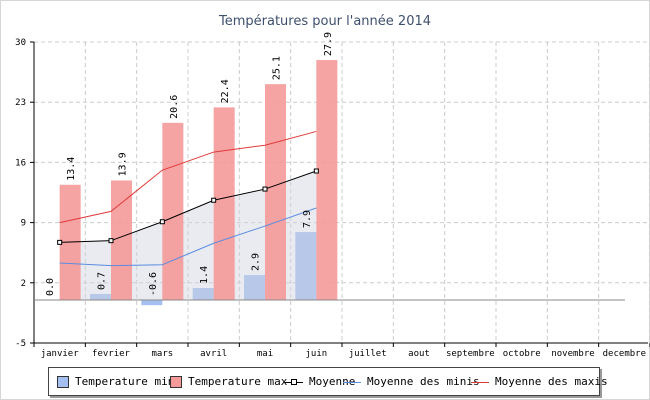 The height and width of the screenshot is (400, 650). Describe the element at coordinates (256, 262) in the screenshot. I see `data-label-min: 2.9` at that location.